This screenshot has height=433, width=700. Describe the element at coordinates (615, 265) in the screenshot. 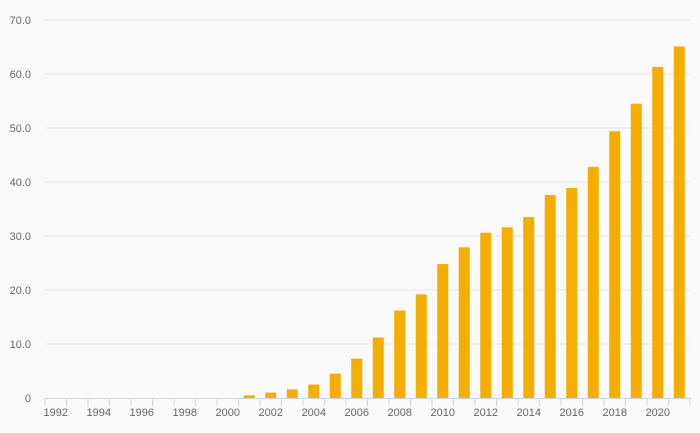

I see `bar-2018` at that location.